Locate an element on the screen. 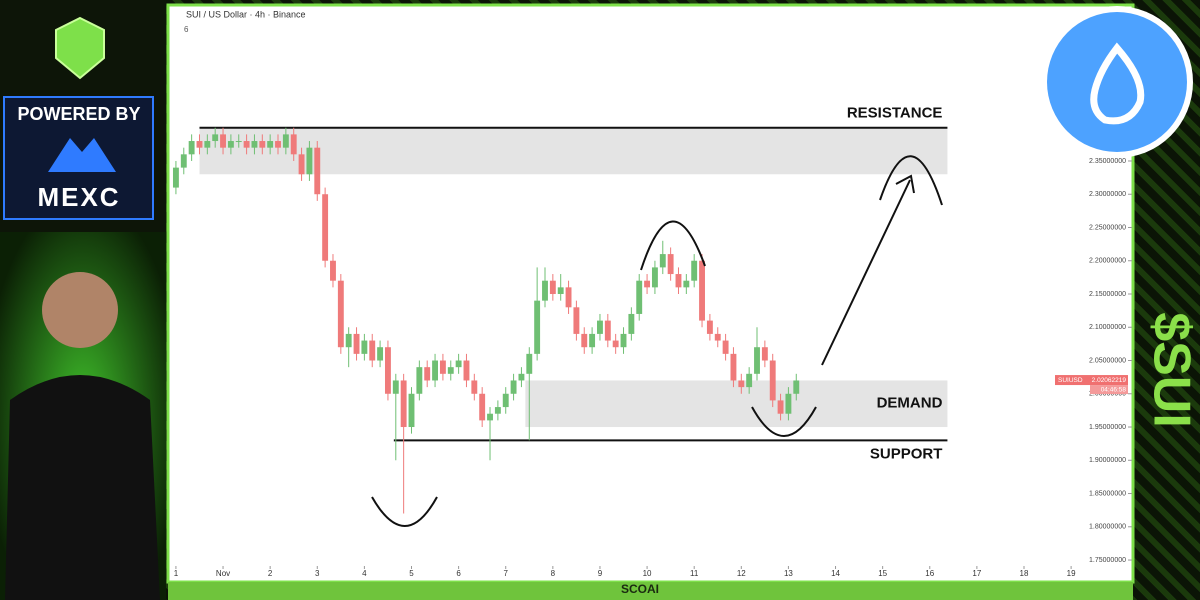  x-tick-label: 7 is located at coordinates (506, 573).